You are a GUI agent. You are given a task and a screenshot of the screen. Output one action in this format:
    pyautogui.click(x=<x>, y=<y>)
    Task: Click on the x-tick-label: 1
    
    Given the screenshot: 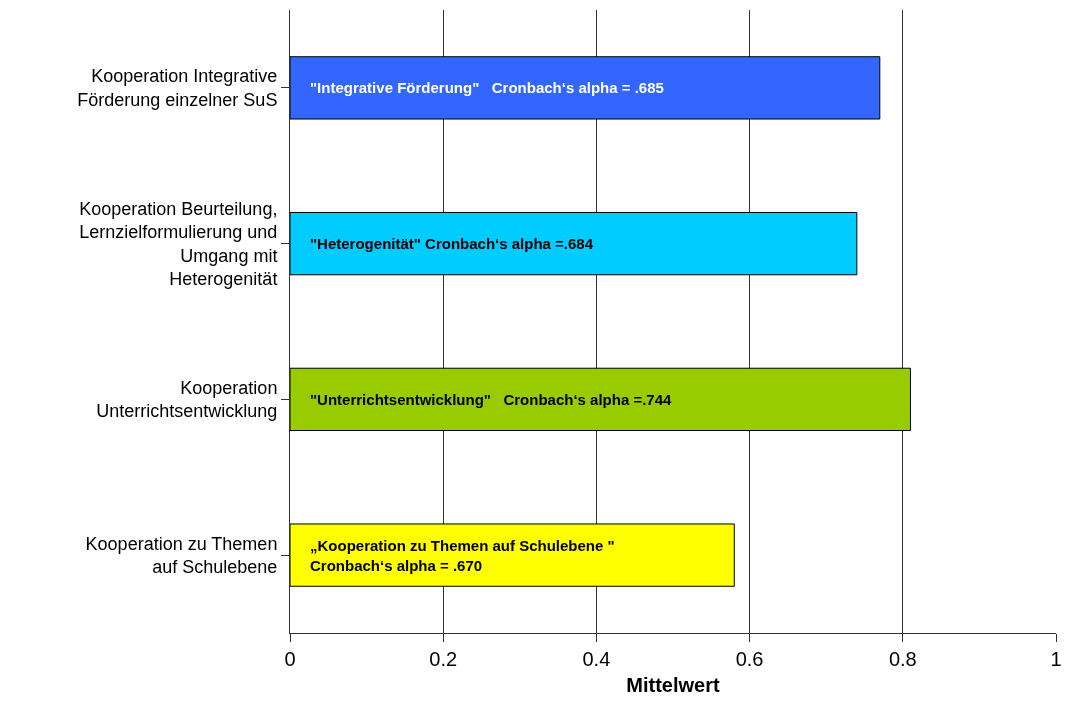 What is the action you would take?
    pyautogui.click(x=1056, y=659)
    